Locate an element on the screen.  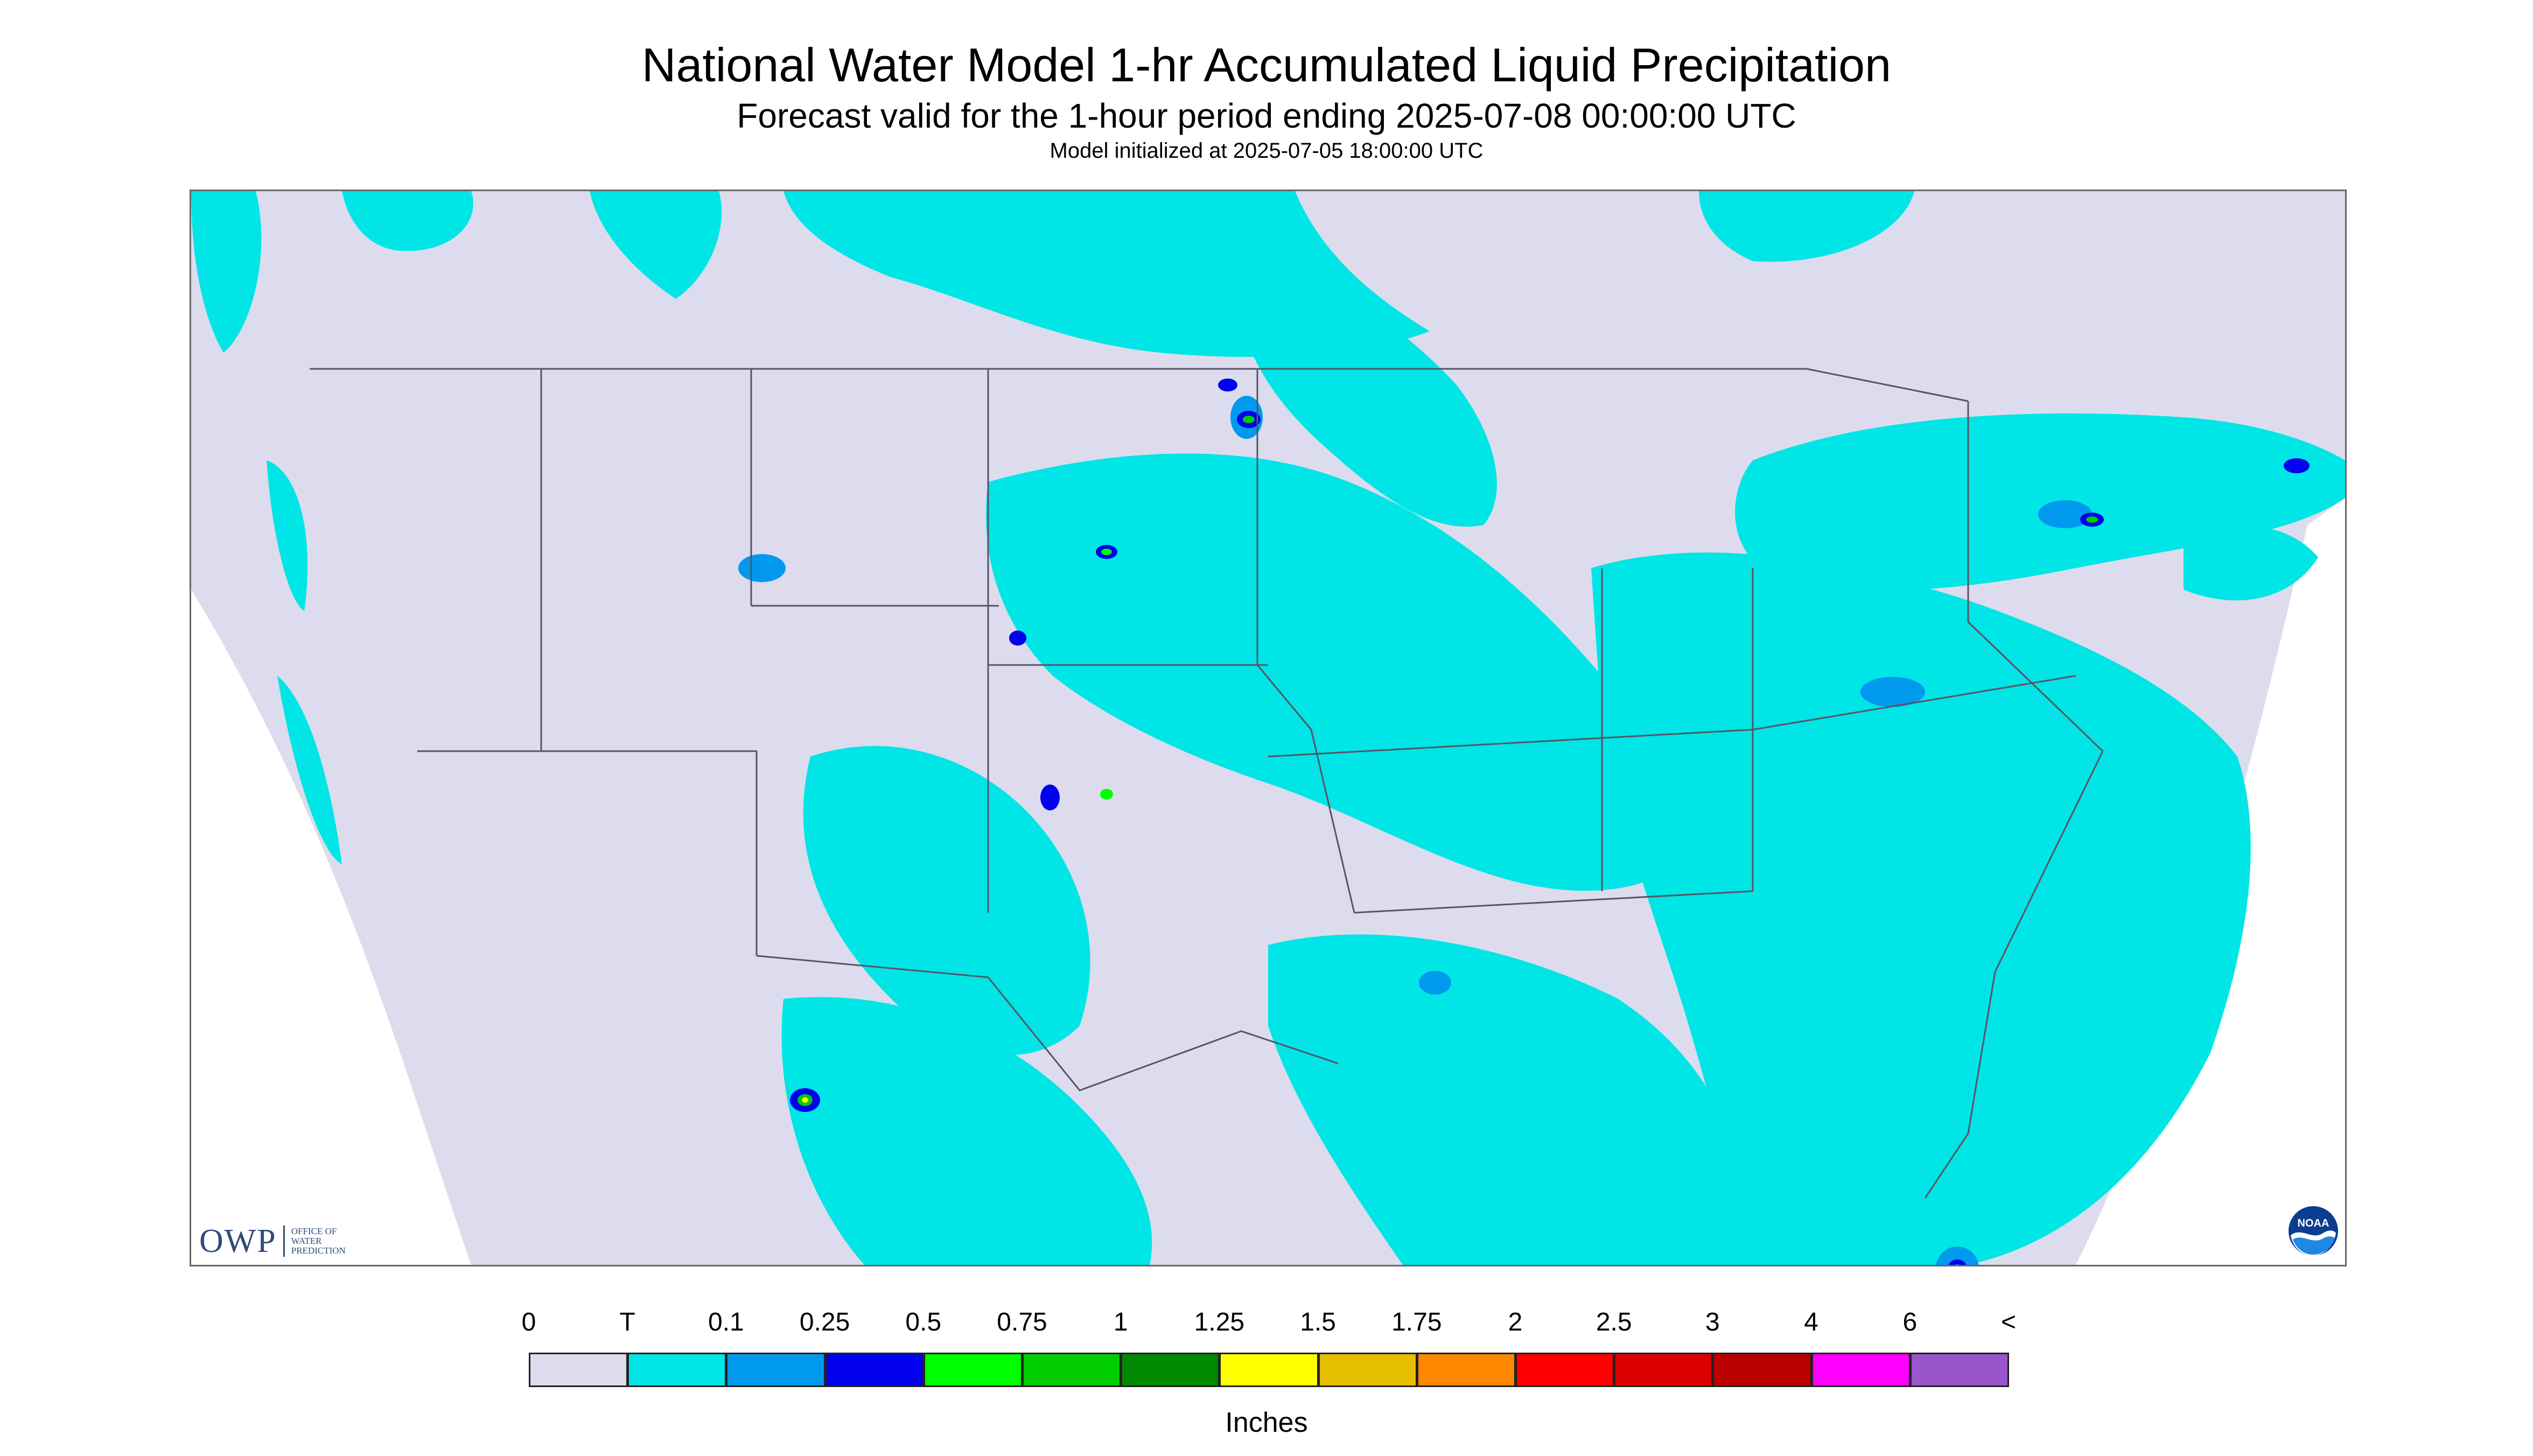
legend-tick-label: 0 is located at coordinates (529, 1322).